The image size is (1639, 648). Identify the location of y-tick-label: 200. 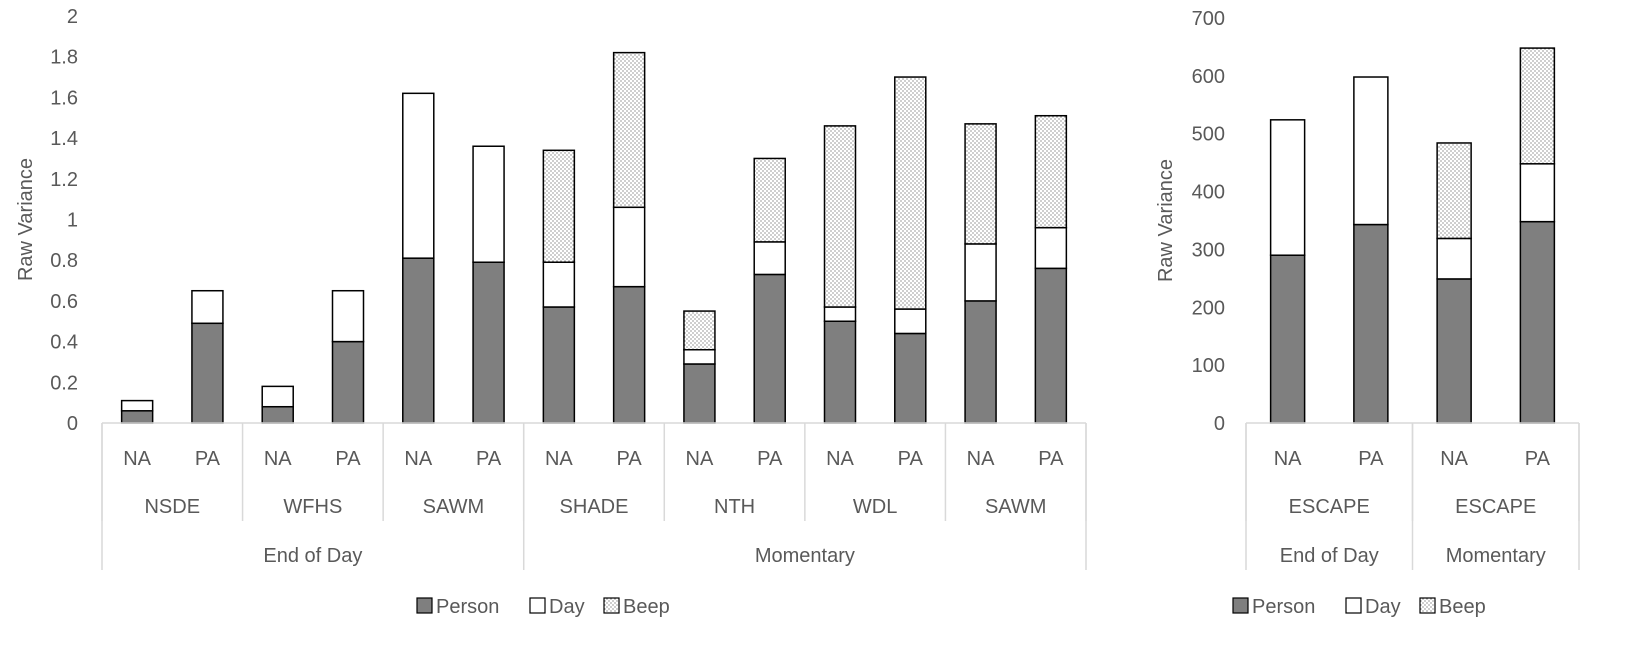
(1208, 308).